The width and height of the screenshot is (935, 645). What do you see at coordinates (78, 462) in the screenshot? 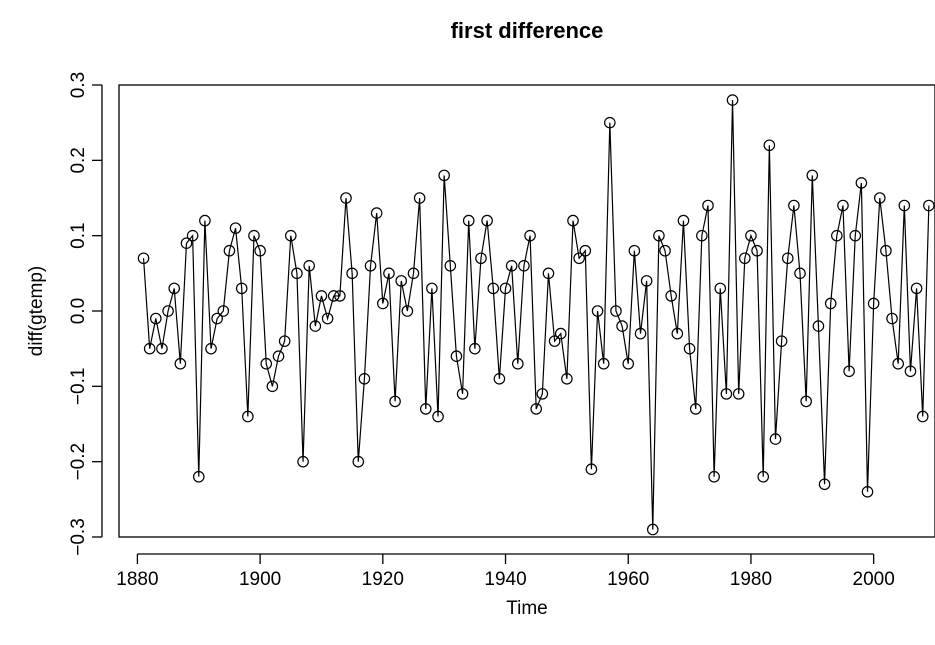
I see `y-tick-label: −0.2` at bounding box center [78, 462].